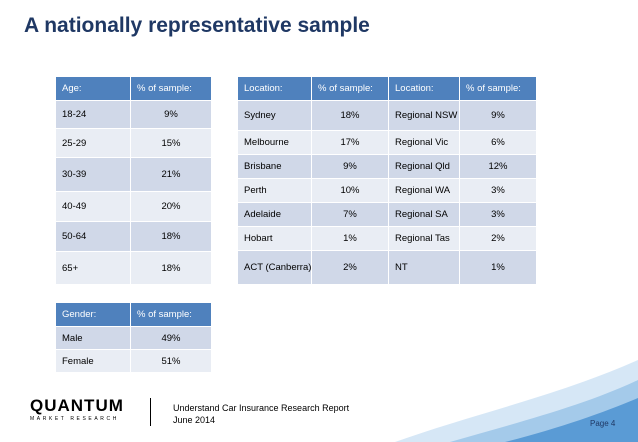 The height and width of the screenshot is (442, 638). Describe the element at coordinates (274, 115) in the screenshot. I see `location-cell: Sydney` at that location.